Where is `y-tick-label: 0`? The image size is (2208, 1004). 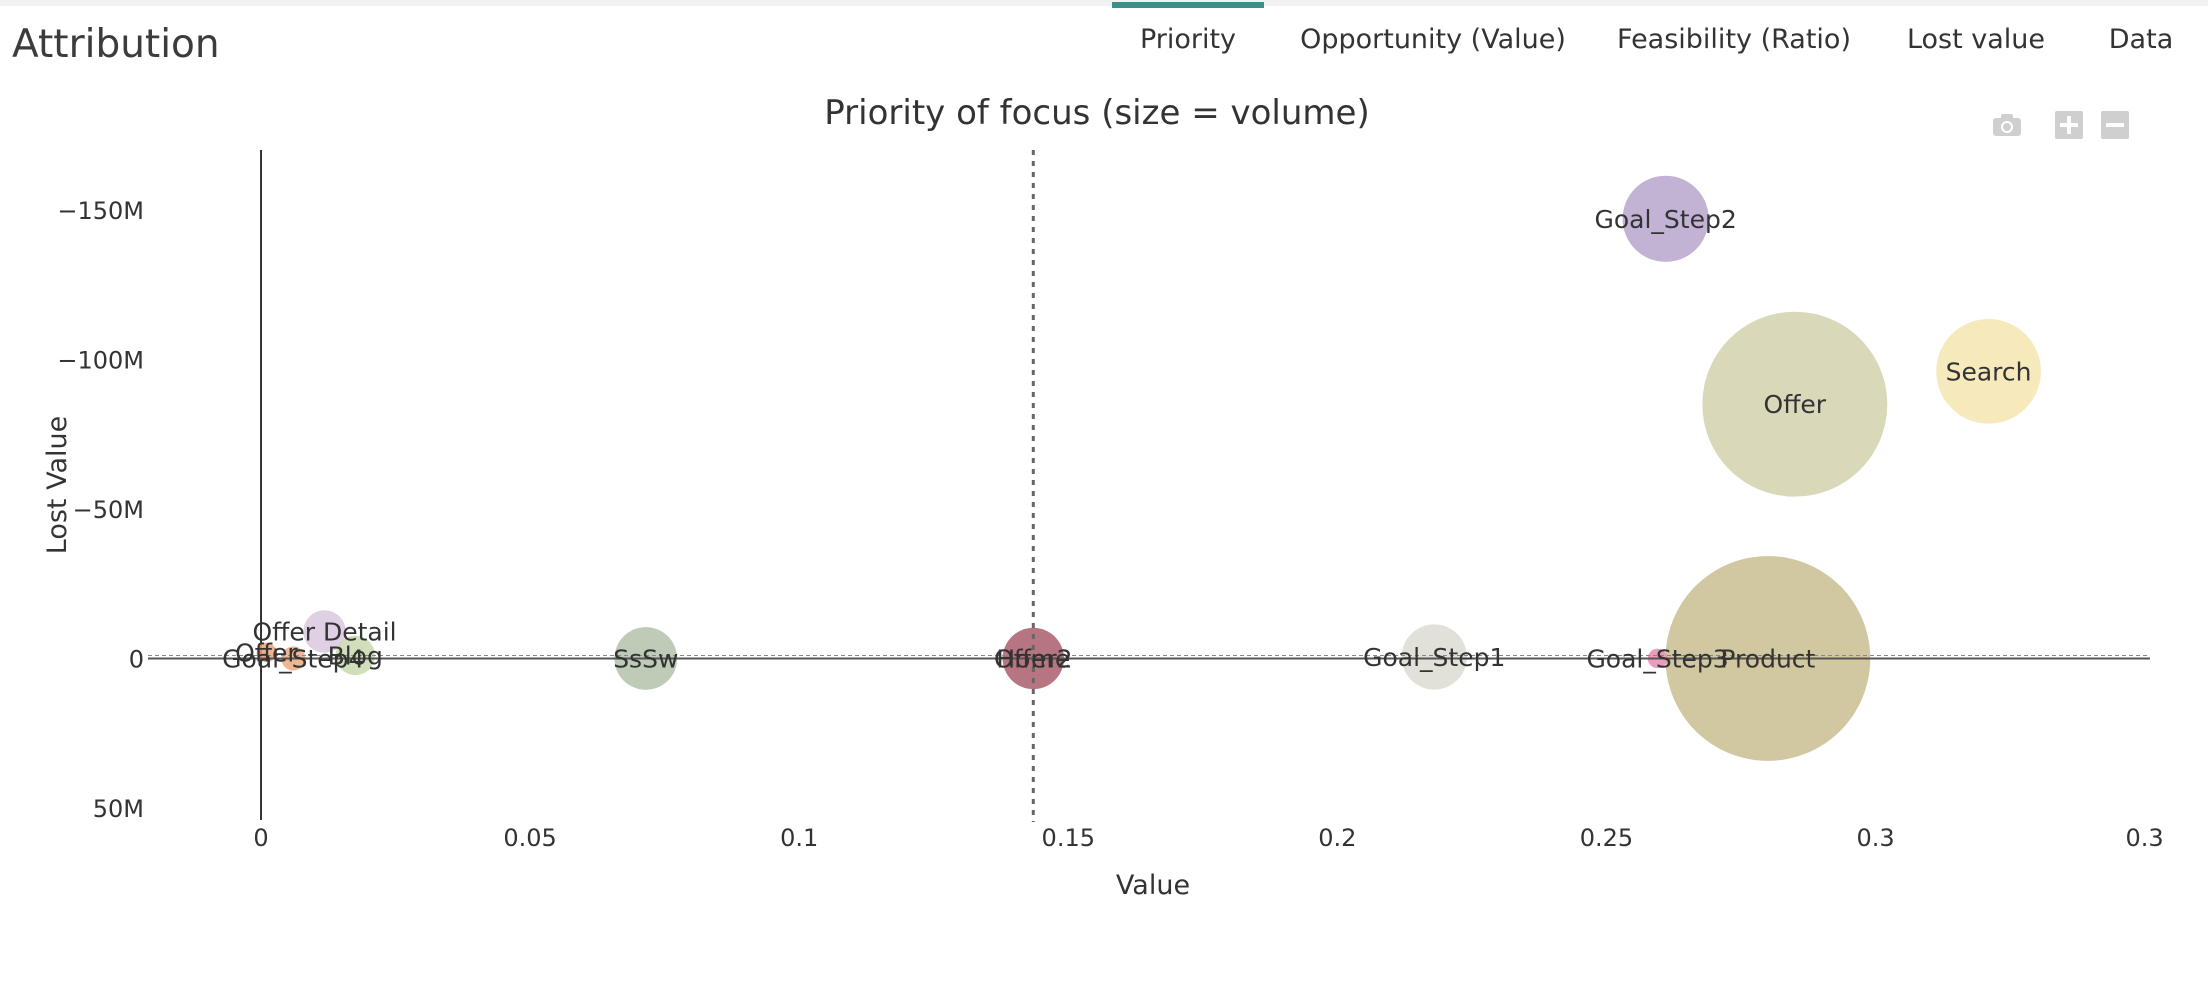 y-tick-label: 0 is located at coordinates (136, 659).